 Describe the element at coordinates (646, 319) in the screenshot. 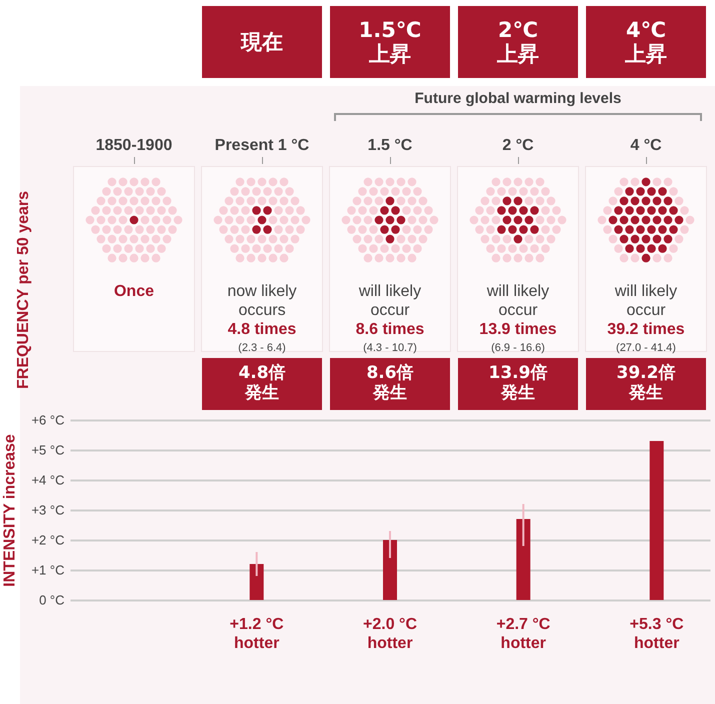

I see `data-label: will likely occur 39.2 times (27.0 - 41.4)` at that location.